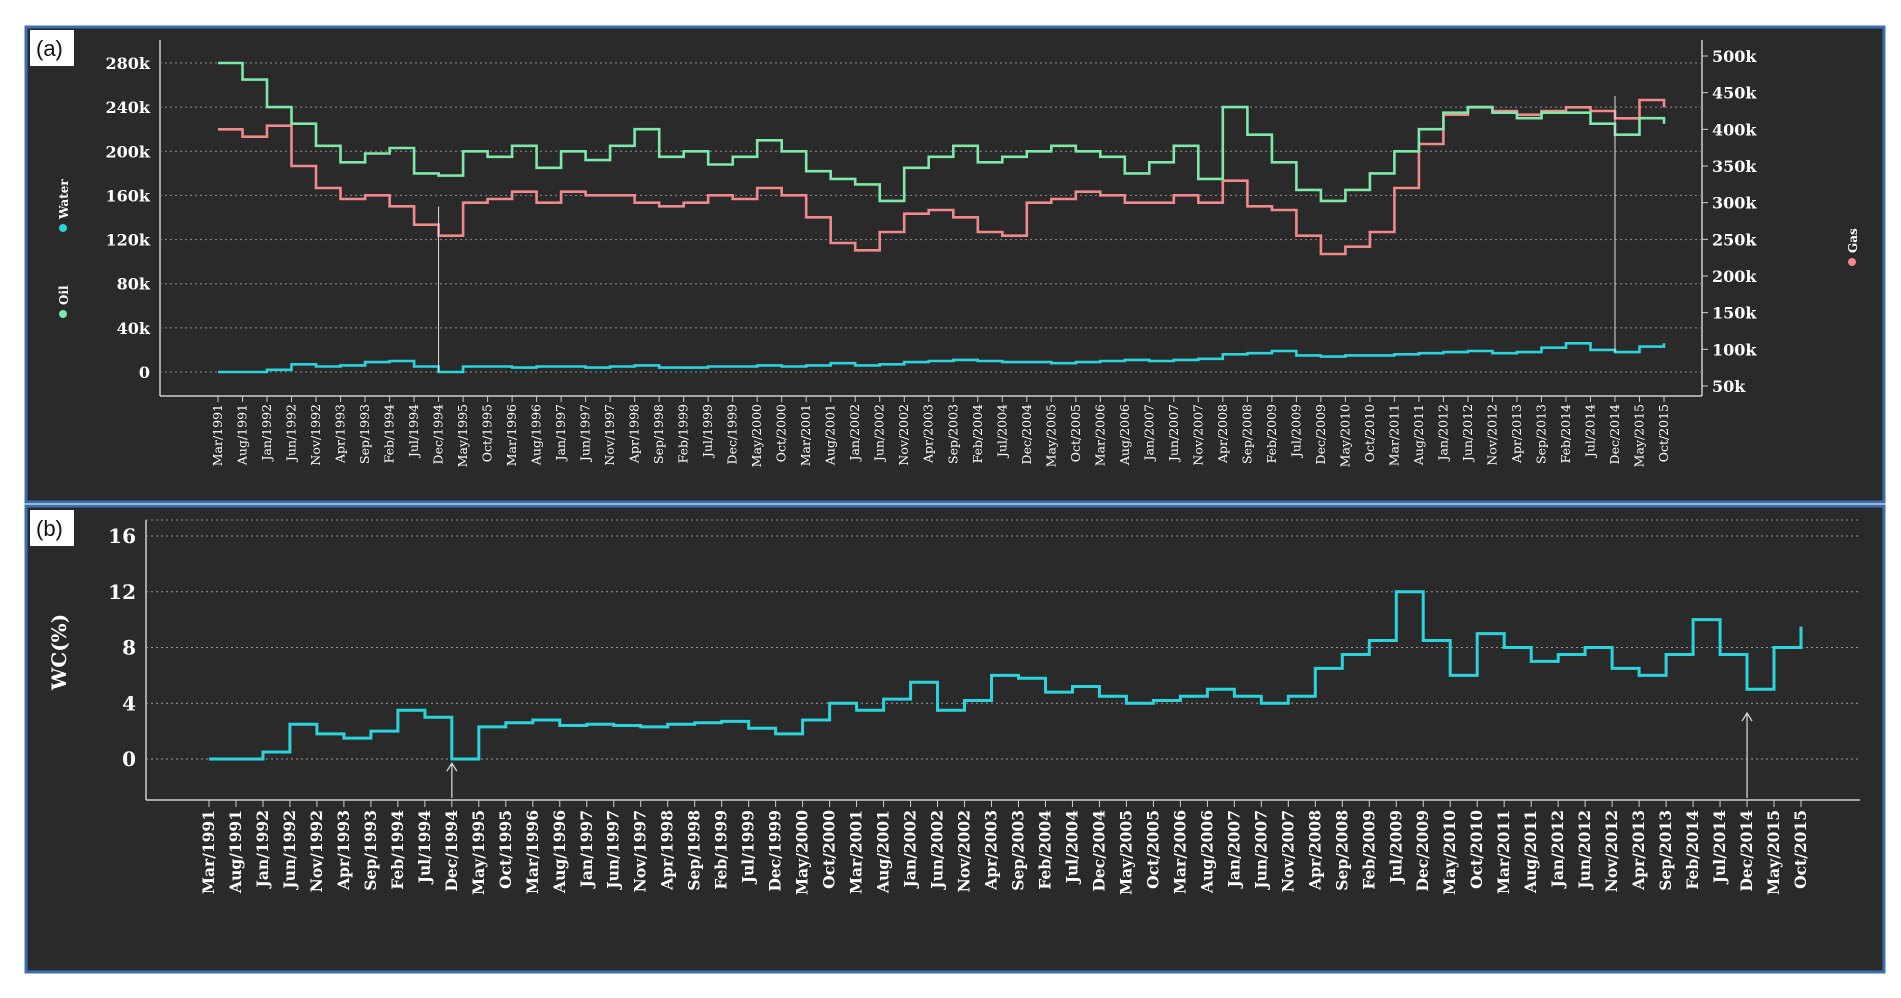  I want to click on panel-b-label: (b), so click(49, 528).